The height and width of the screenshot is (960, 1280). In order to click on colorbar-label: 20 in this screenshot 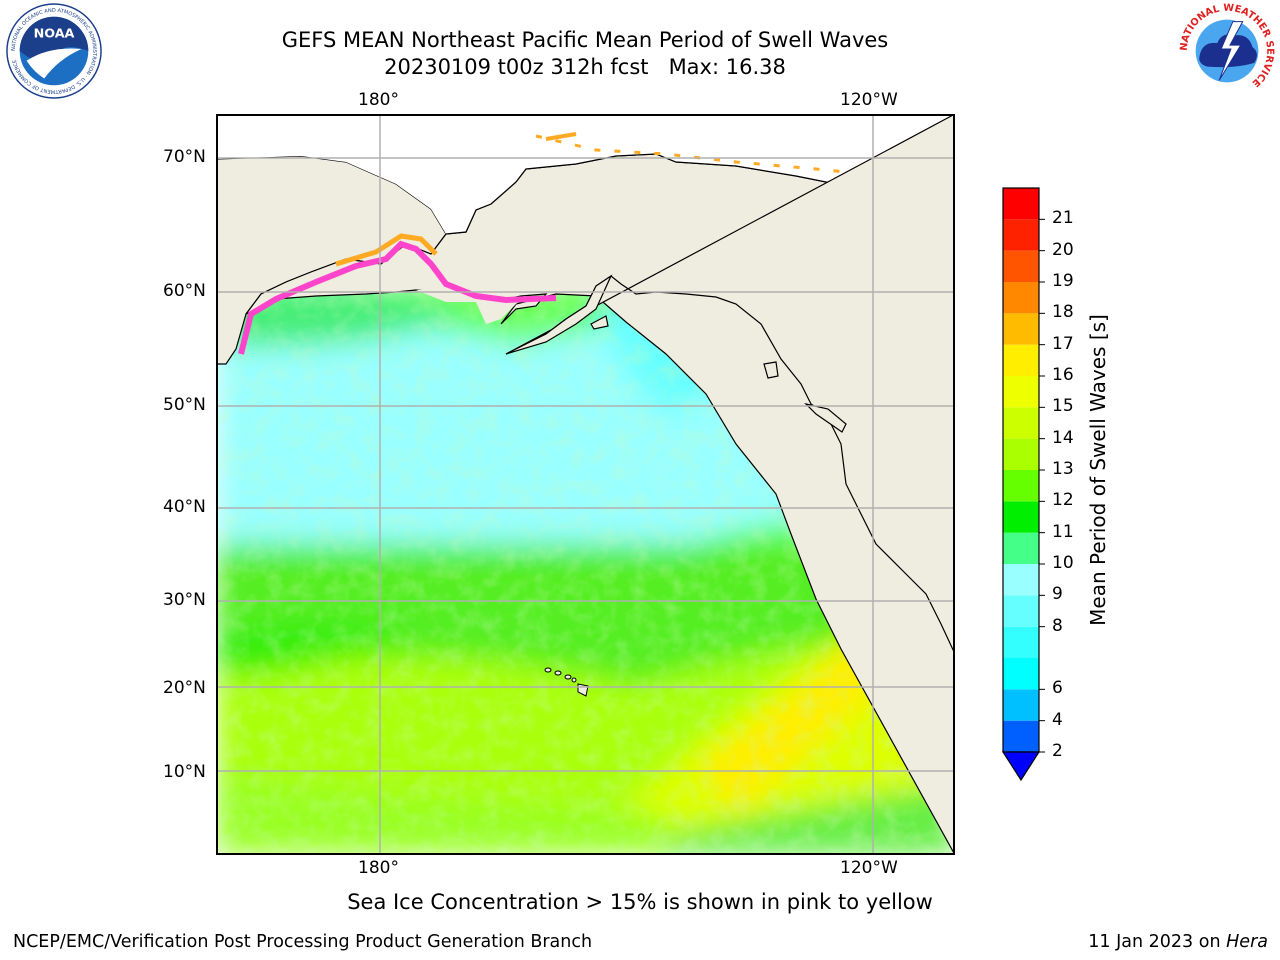, I will do `click(1063, 249)`.